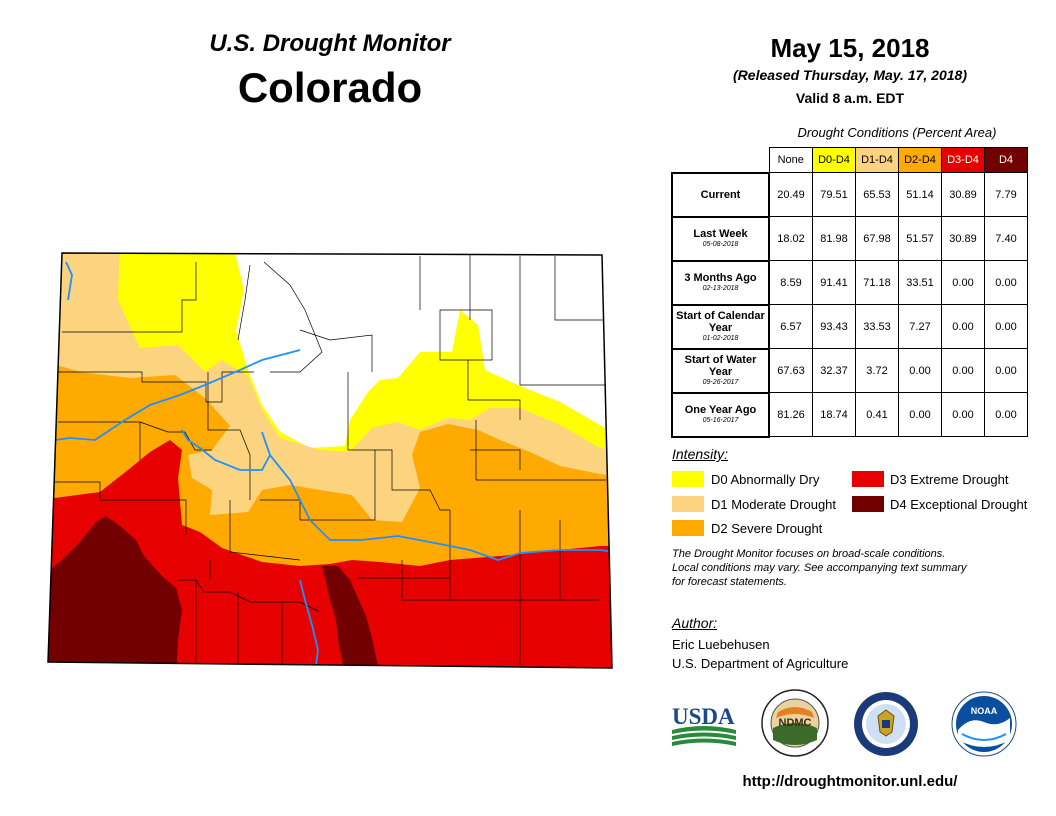 This screenshot has height=816, width=1056. I want to click on row-label: Last Week 05-08-2018, so click(720, 238).